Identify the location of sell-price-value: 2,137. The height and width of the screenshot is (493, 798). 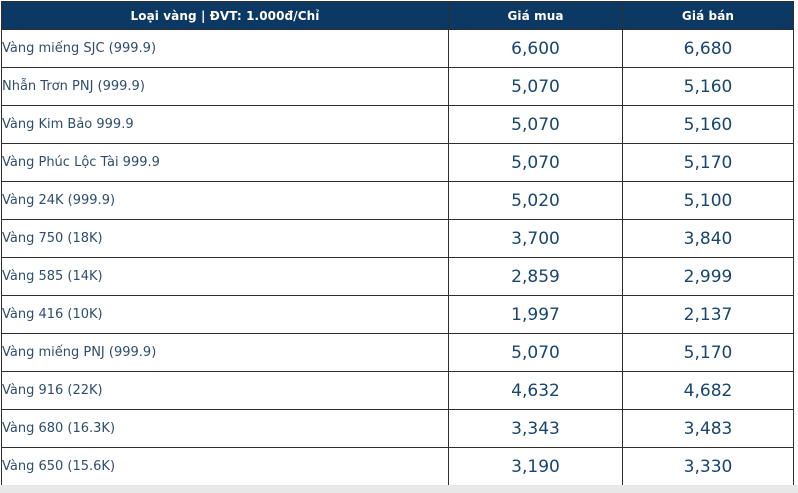
(708, 314).